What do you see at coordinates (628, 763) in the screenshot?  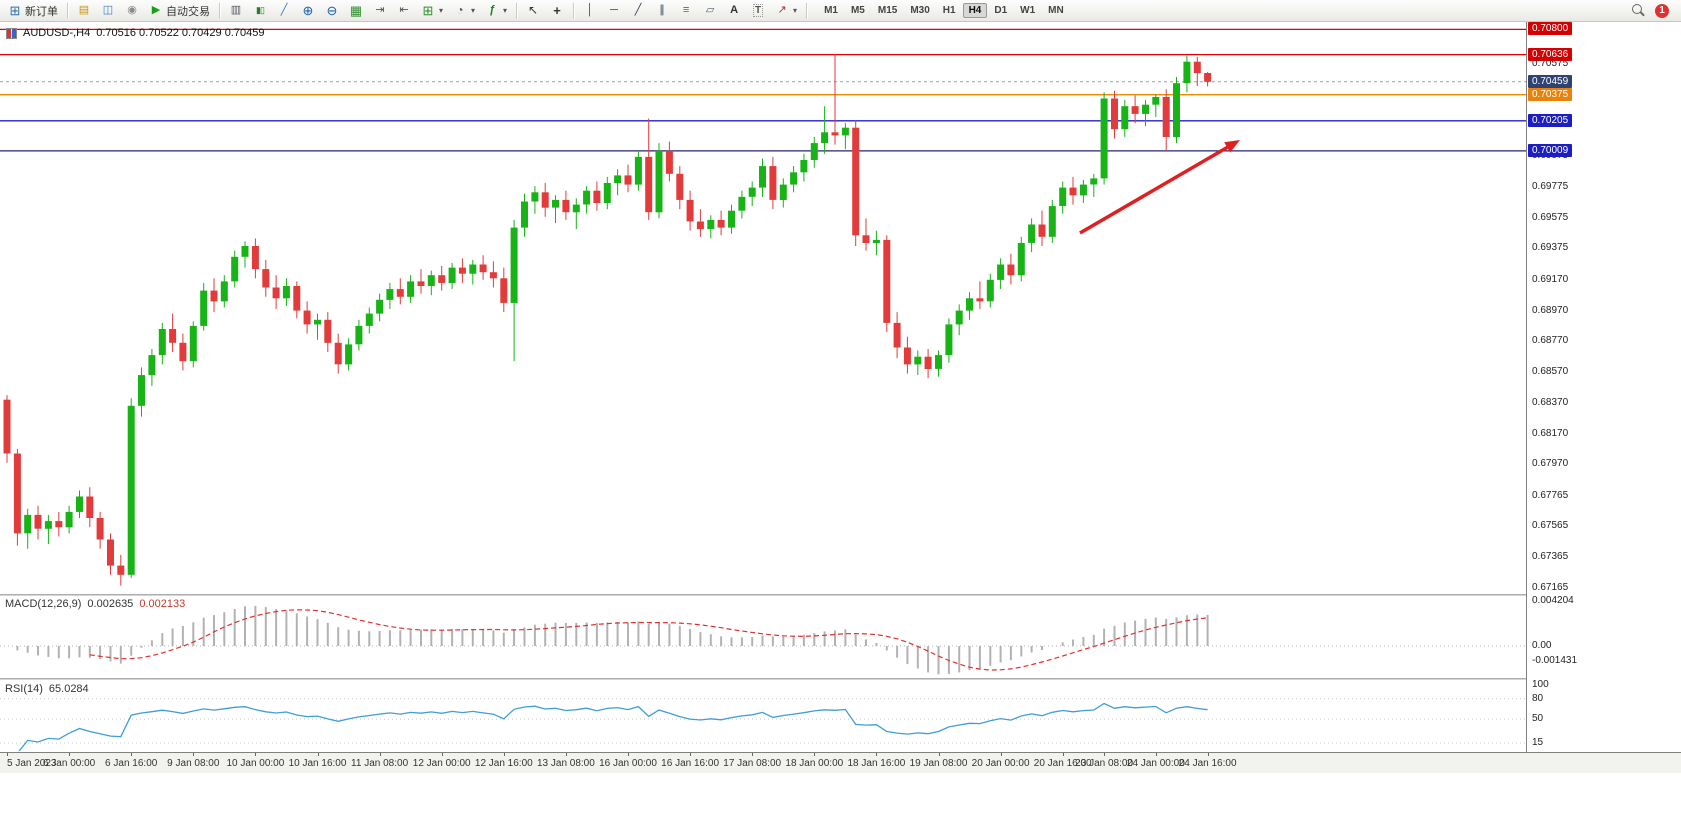 I see `time-label: 16 Jan 00:00` at bounding box center [628, 763].